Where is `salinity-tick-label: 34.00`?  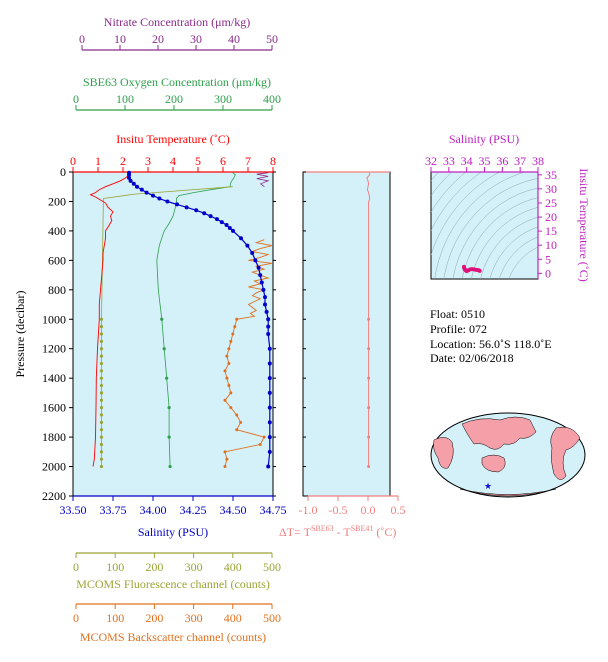
salinity-tick-label: 34.00 is located at coordinates (153, 510).